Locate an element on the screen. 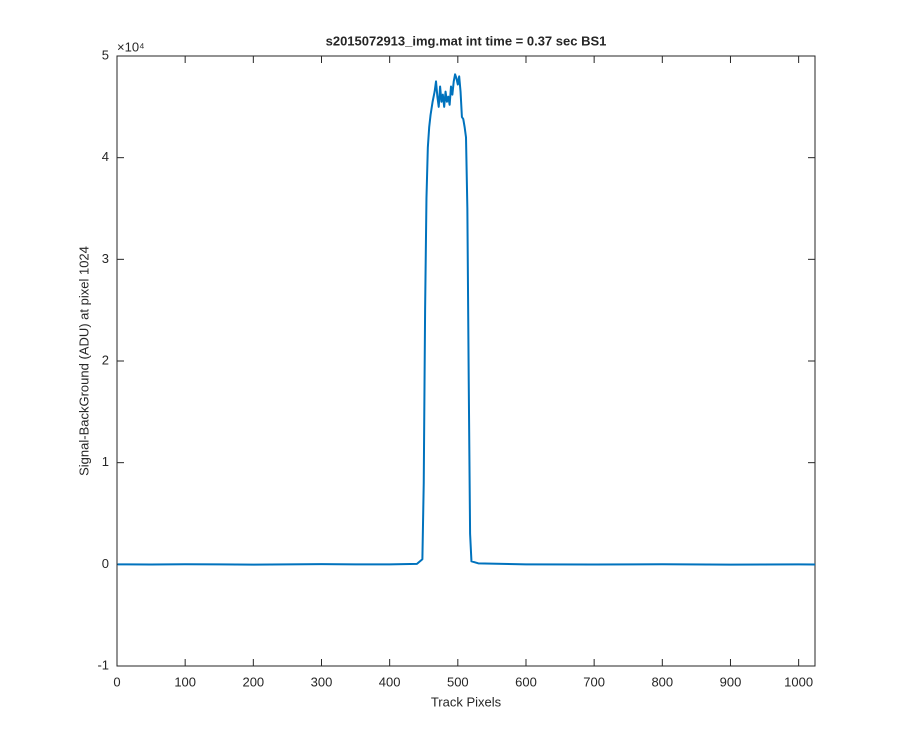 The height and width of the screenshot is (750, 900). x-tick-label: 700 is located at coordinates (594, 681).